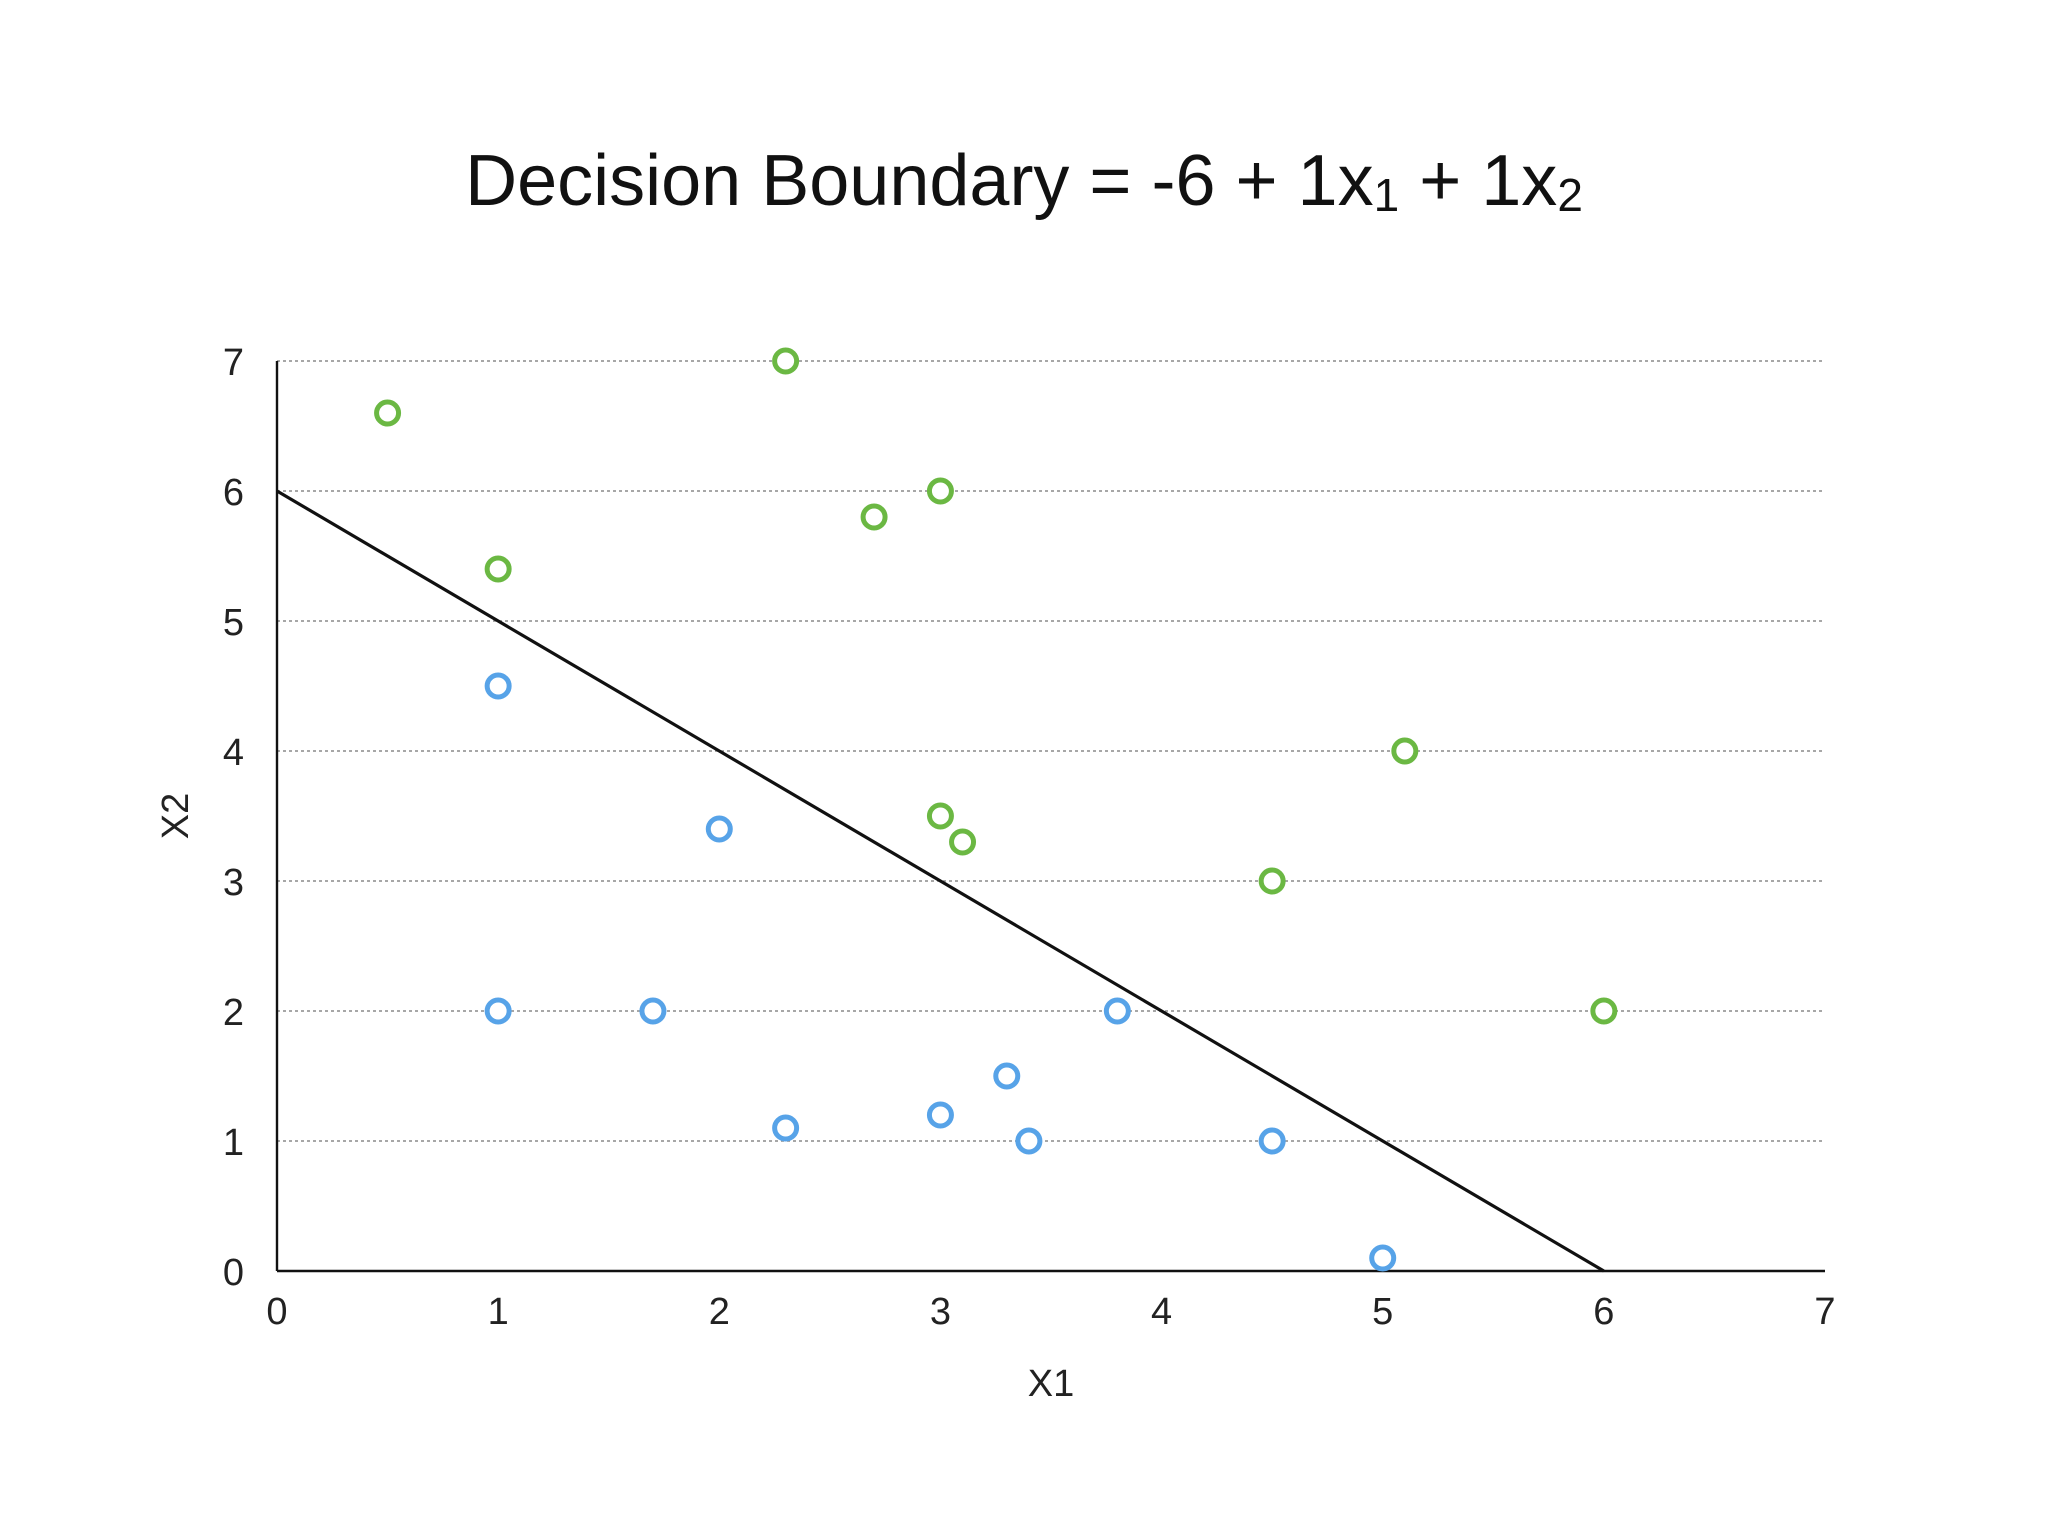  I want to click on y-tick-label: 4, so click(233, 753).